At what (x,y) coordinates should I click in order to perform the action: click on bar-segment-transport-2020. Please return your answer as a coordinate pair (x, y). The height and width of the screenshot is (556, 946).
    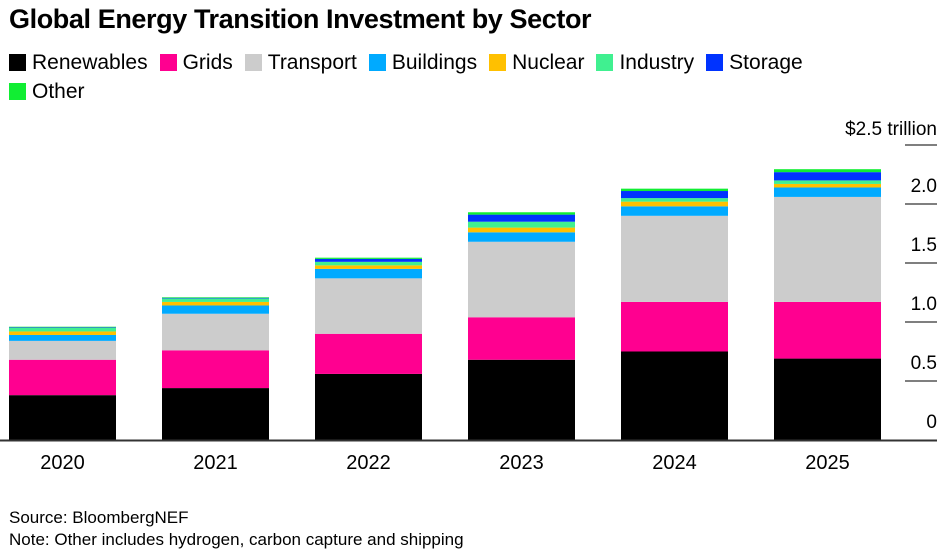
    Looking at the image, I should click on (62, 350).